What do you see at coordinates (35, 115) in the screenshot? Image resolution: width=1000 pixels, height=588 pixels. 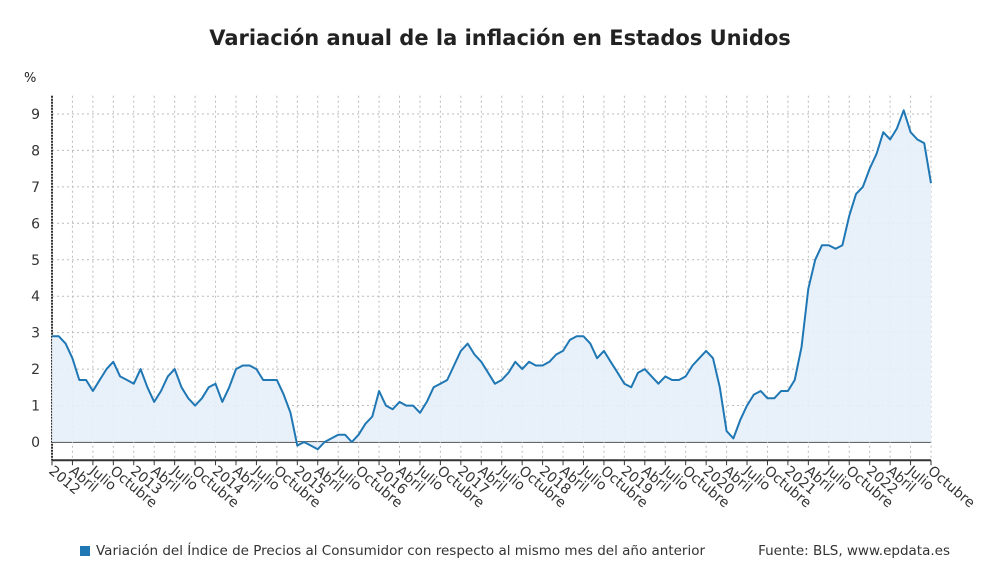 I see `y-tick-label: 9` at bounding box center [35, 115].